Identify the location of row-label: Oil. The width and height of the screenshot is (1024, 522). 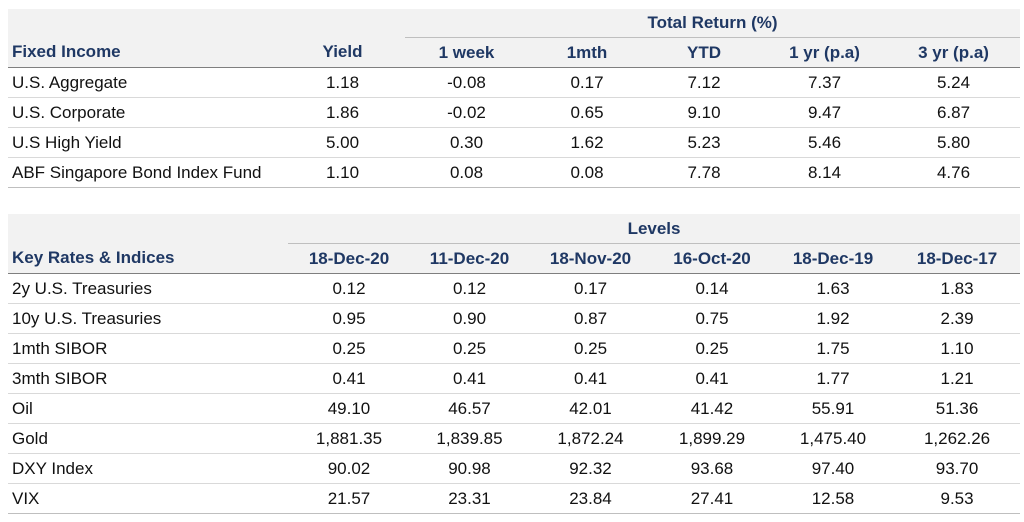
(148, 408).